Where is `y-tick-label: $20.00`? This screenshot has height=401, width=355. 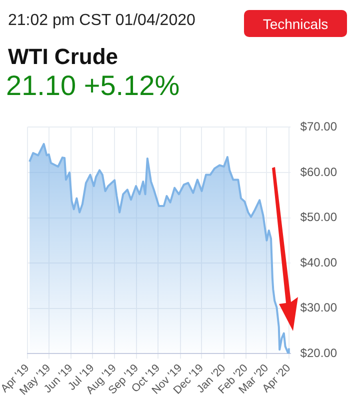 y-tick-label: $20.00 is located at coordinates (319, 353).